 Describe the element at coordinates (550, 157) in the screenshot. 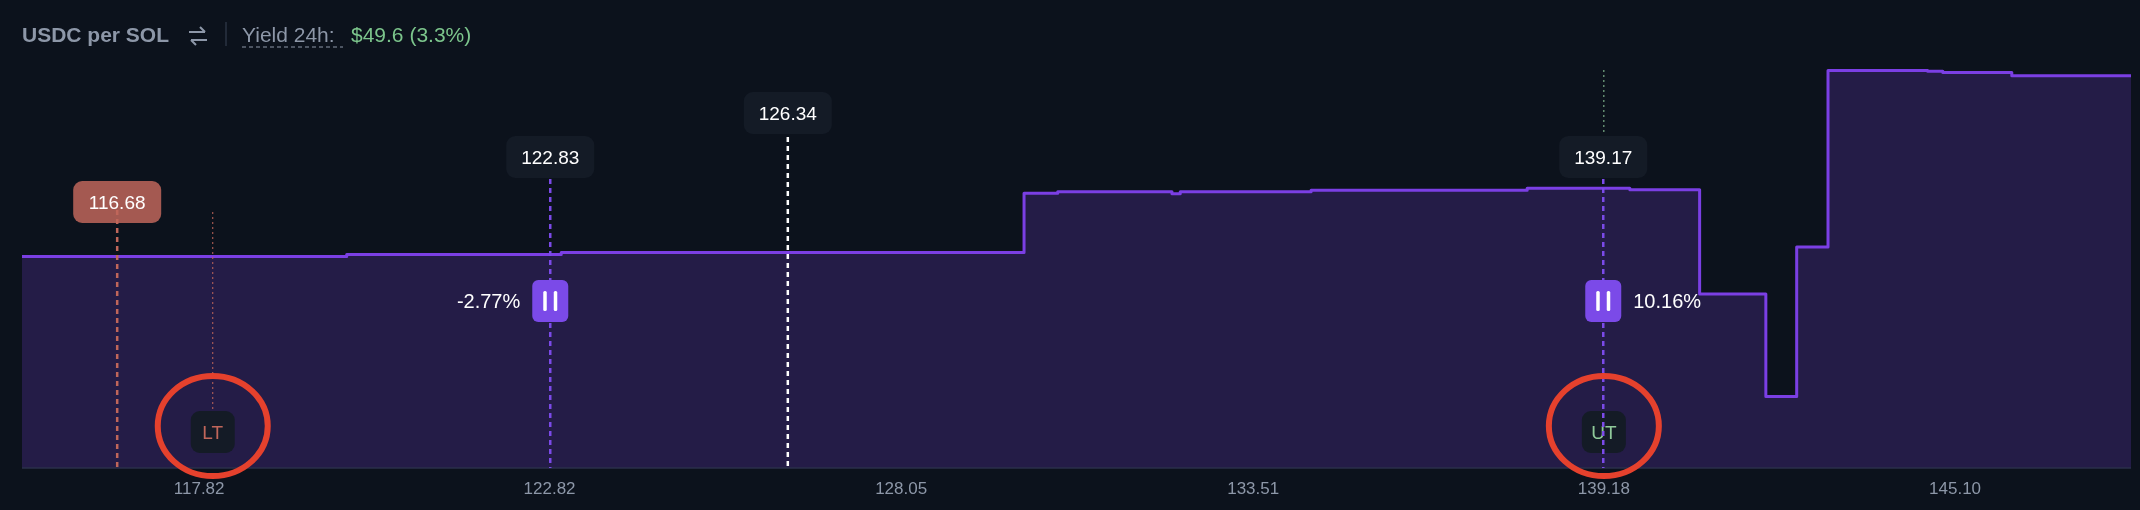

I see `ref-line-label: 122.83` at that location.